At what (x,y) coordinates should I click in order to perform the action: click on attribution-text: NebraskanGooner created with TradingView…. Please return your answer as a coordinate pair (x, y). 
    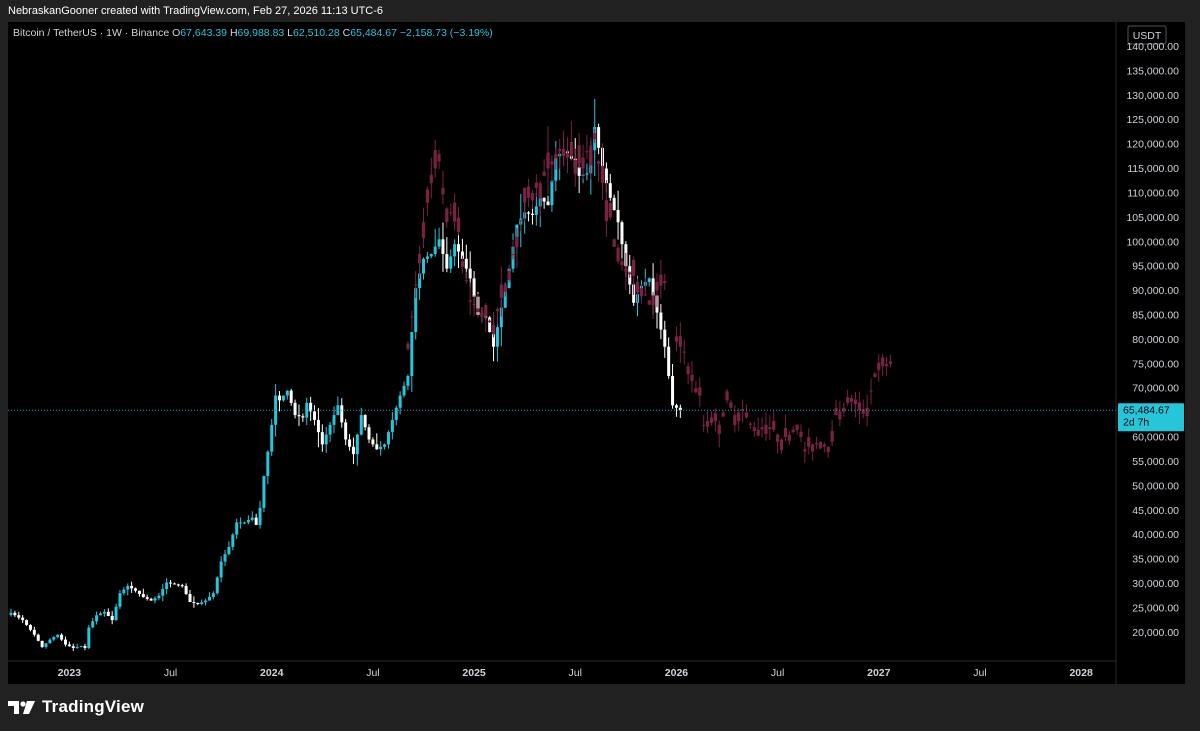
    Looking at the image, I should click on (196, 11).